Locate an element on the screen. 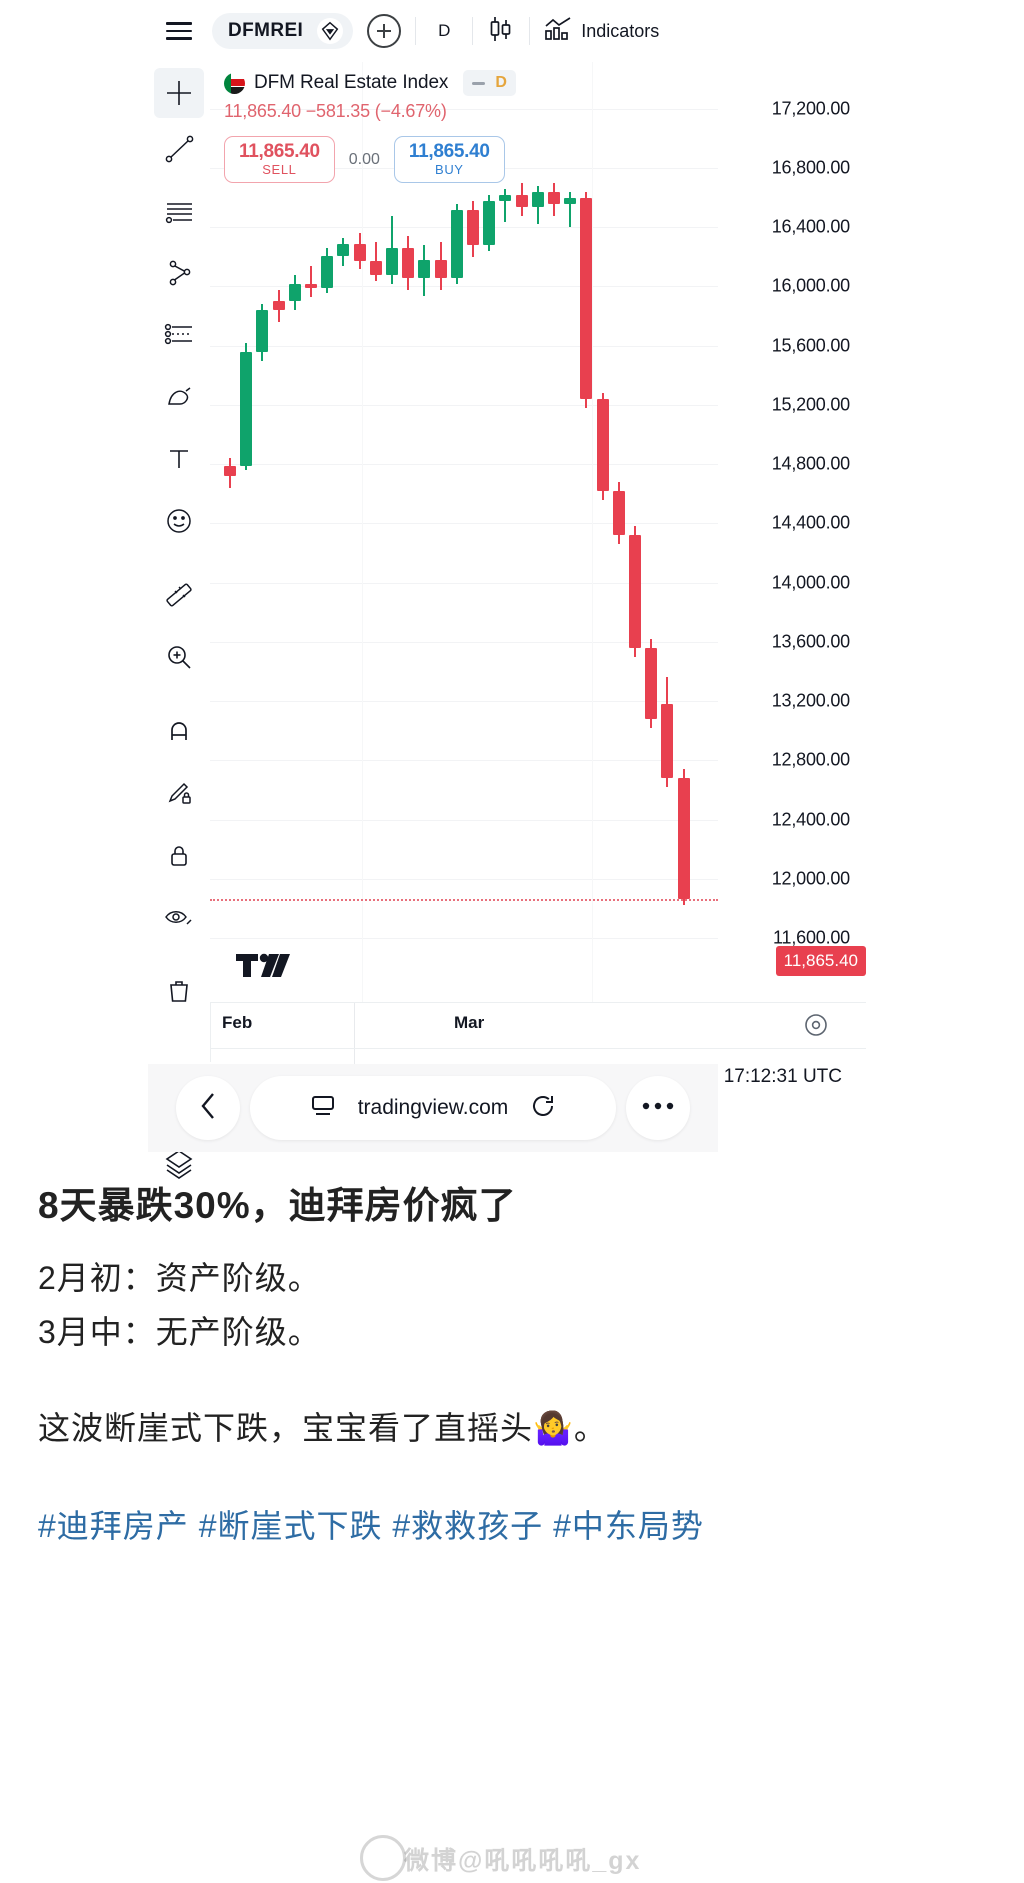 This screenshot has height=1883, width=1024. magnet-tool is located at coordinates (179, 731).